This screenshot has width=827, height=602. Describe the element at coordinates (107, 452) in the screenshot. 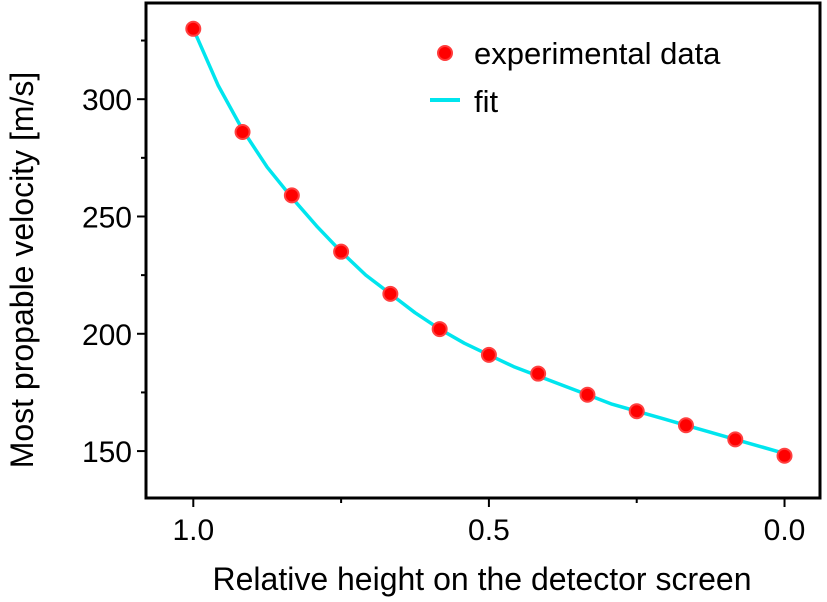

I see `y-tick-label-150: 150` at that location.